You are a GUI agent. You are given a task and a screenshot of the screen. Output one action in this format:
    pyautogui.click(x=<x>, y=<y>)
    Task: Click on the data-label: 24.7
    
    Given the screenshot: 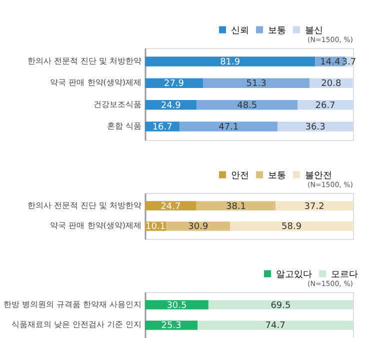 What is the action you would take?
    pyautogui.click(x=170, y=207)
    